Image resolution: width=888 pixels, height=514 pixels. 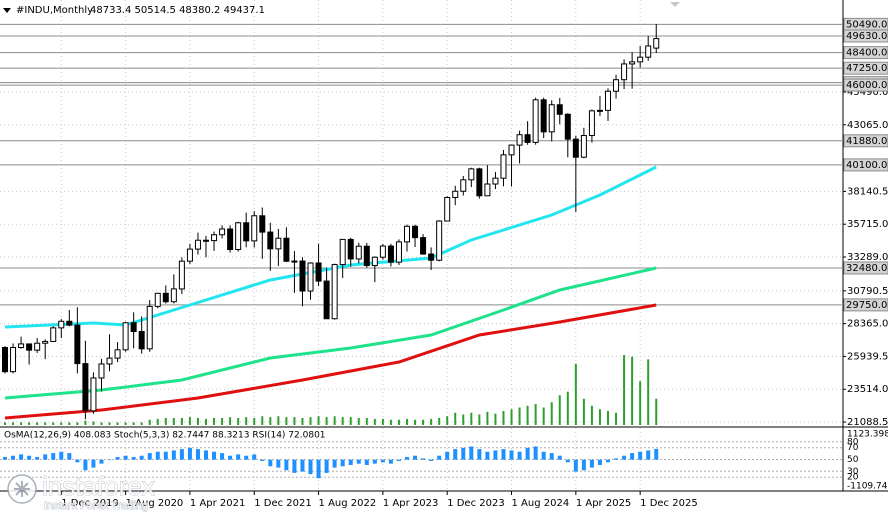 What do you see at coordinates (669, 503) in the screenshot?
I see `x-tick-label: 1 Dec 2025` at bounding box center [669, 503].